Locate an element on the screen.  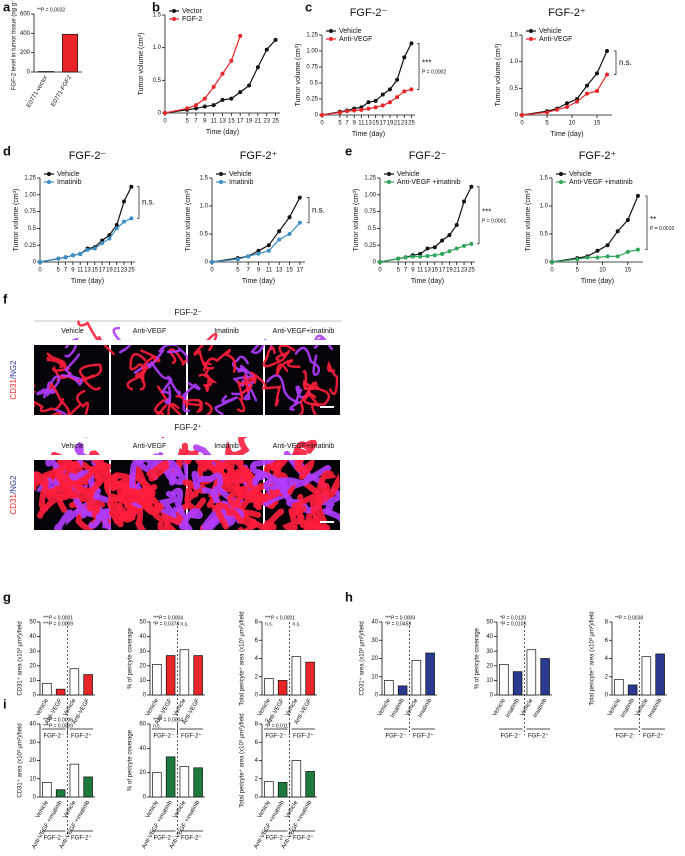
y-tick-label: 30 is located at coordinates (32, 652).